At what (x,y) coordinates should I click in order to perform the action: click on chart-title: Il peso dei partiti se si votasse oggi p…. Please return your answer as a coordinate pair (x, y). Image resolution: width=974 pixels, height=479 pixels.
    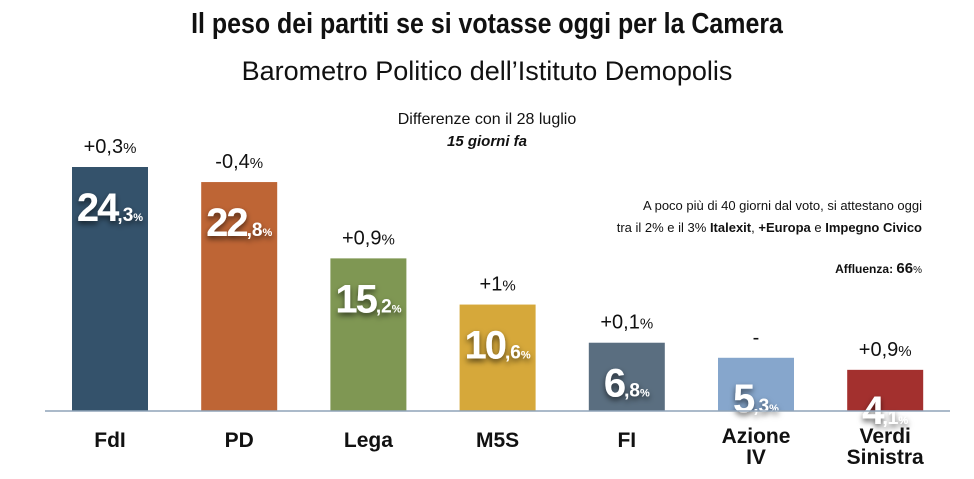
    Looking at the image, I should click on (487, 24).